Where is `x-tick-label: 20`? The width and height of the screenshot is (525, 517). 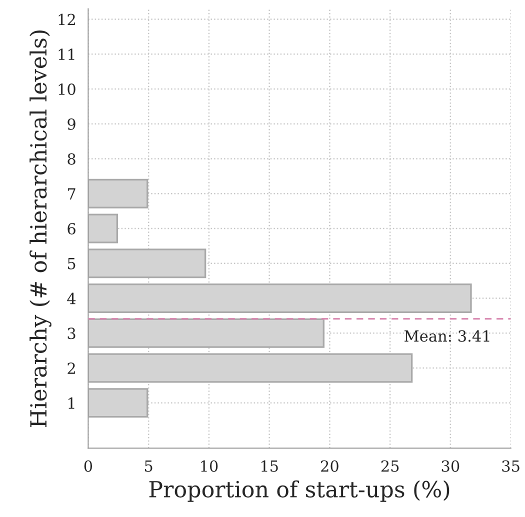 x-tick-label: 20 is located at coordinates (329, 466).